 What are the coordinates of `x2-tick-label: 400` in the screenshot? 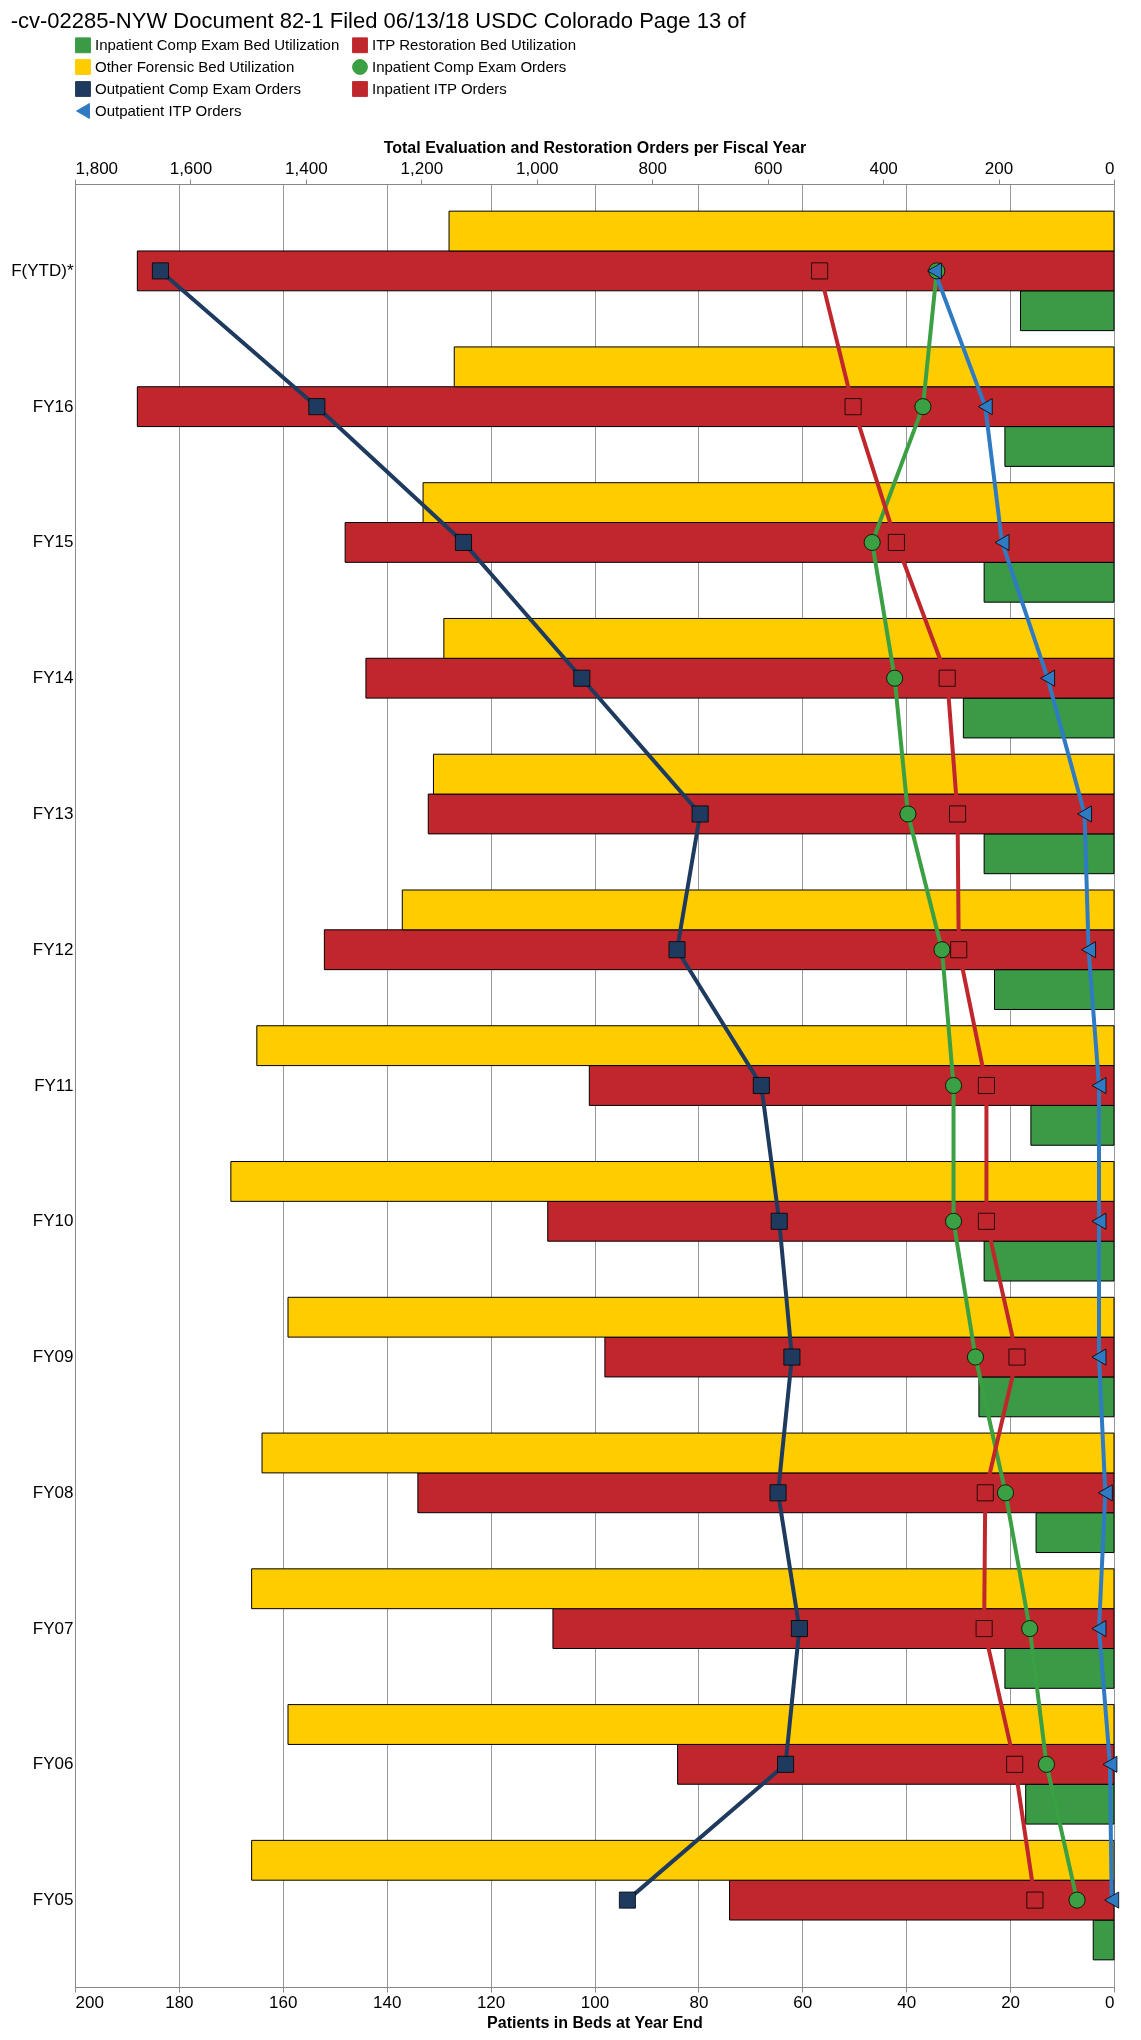 It's located at (883, 168).